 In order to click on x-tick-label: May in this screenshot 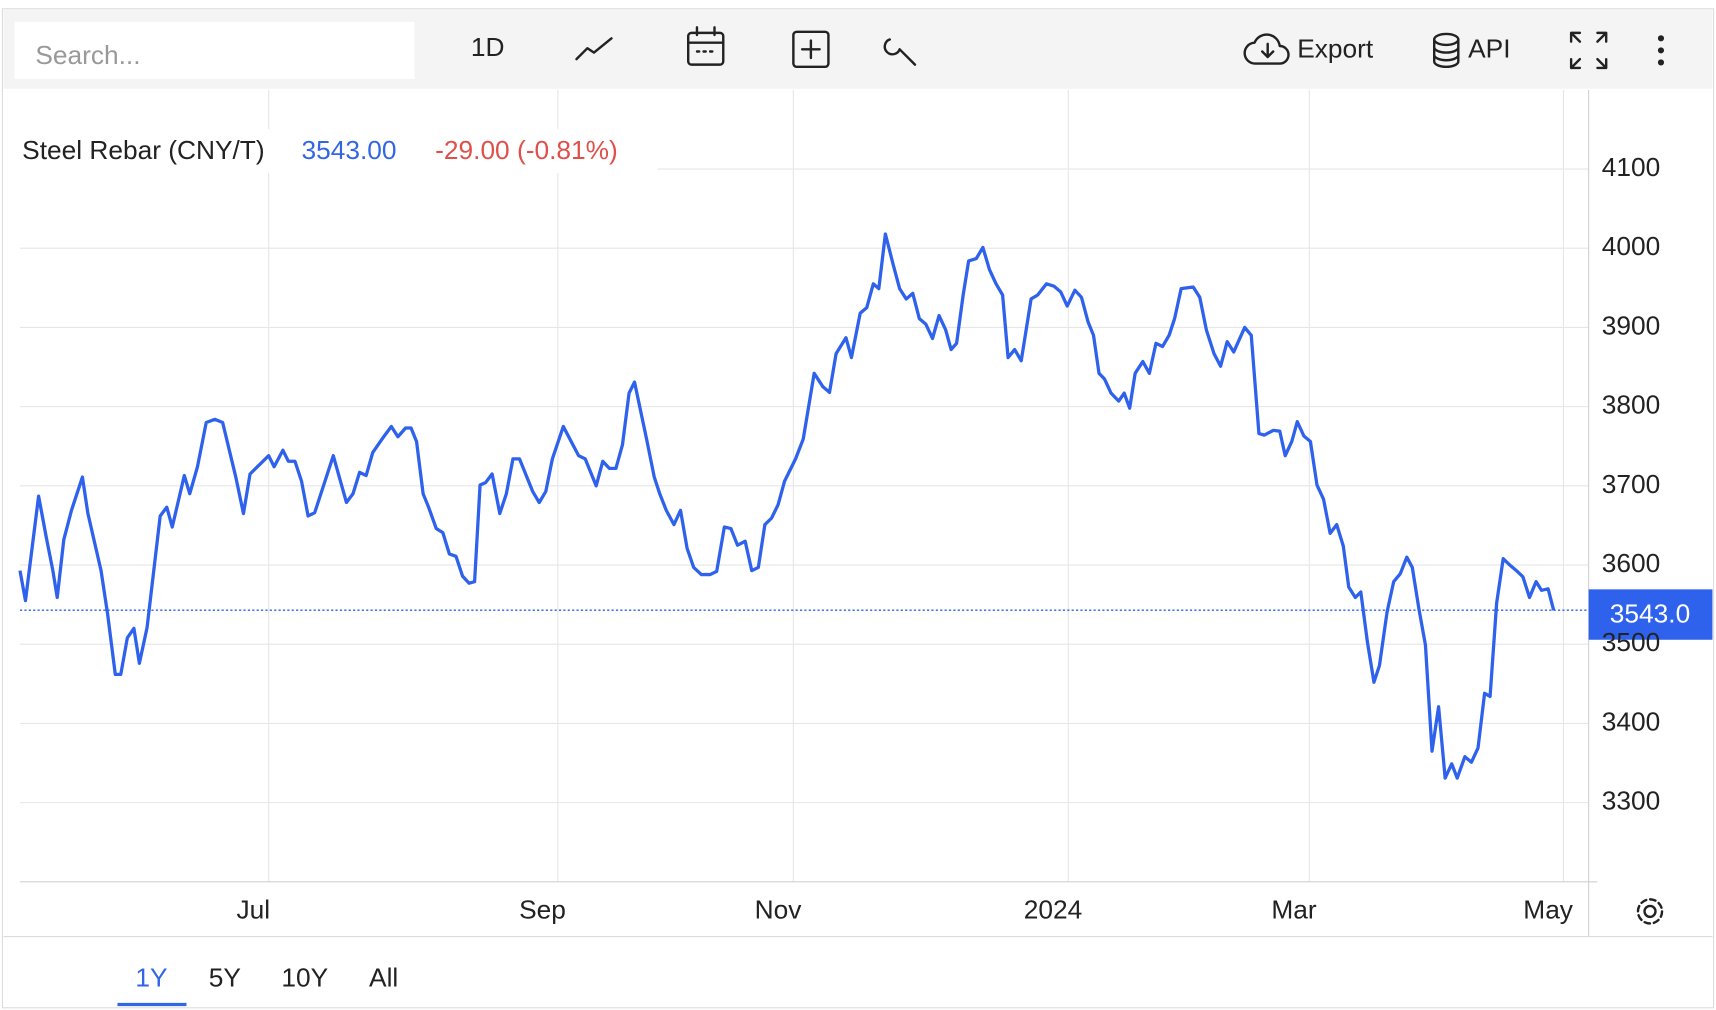, I will do `click(1548, 909)`.